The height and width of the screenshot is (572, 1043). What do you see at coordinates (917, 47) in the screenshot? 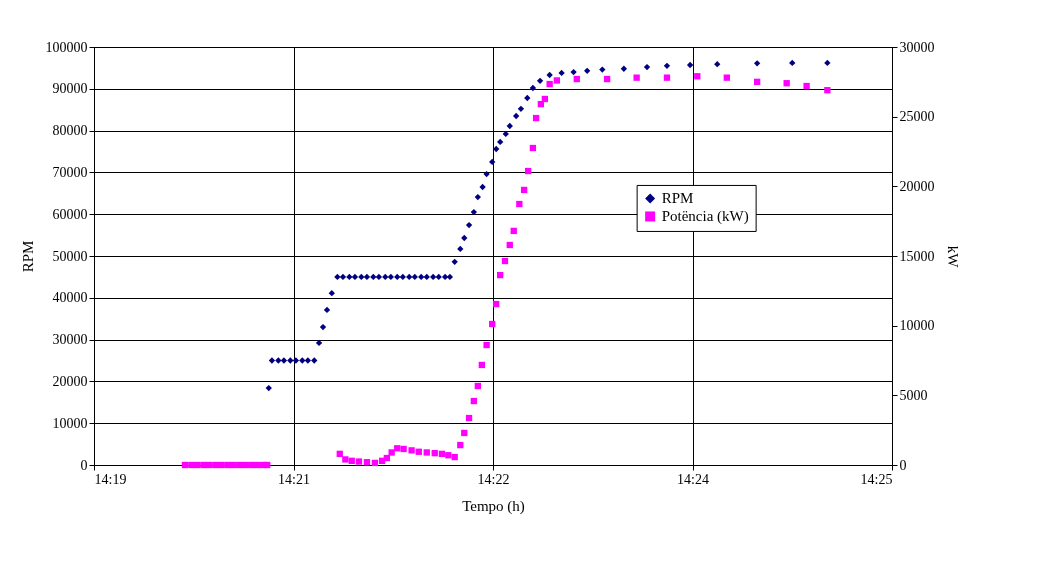
I see `y2-tick-label: 30000` at bounding box center [917, 47].